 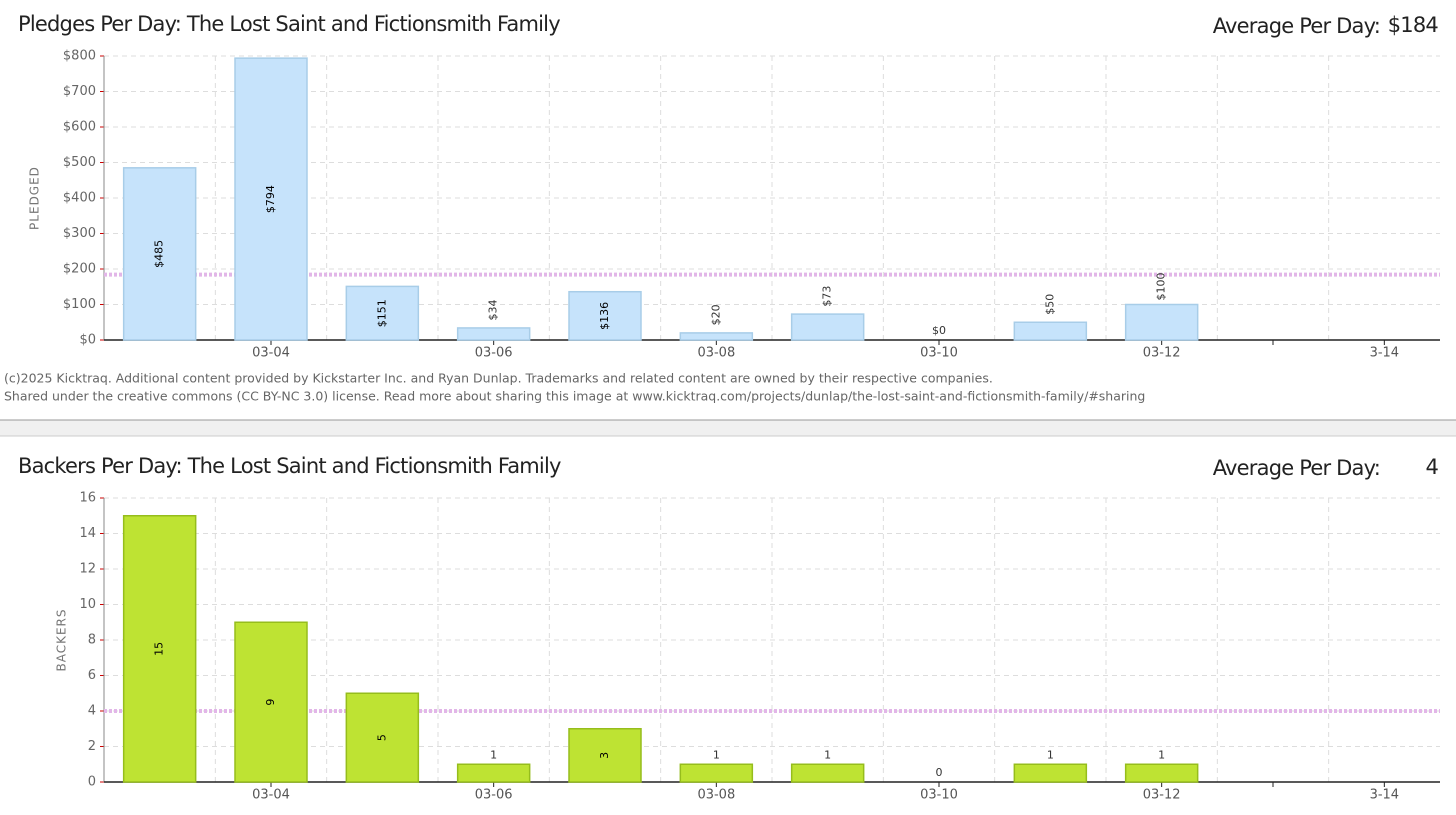 I want to click on y-tick-label: $400, so click(x=79, y=198).